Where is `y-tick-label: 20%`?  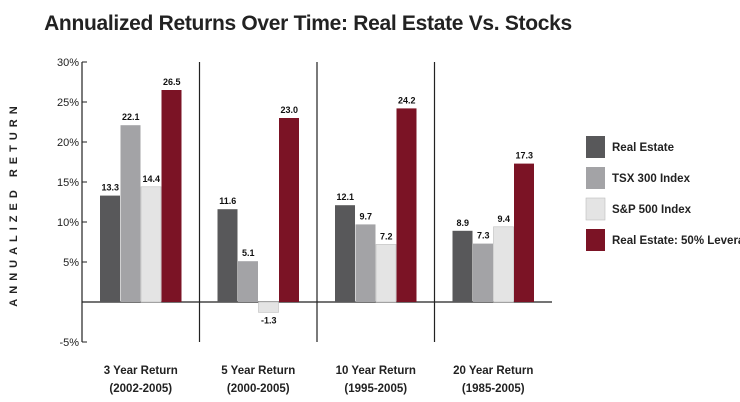 y-tick-label: 20% is located at coordinates (68, 143).